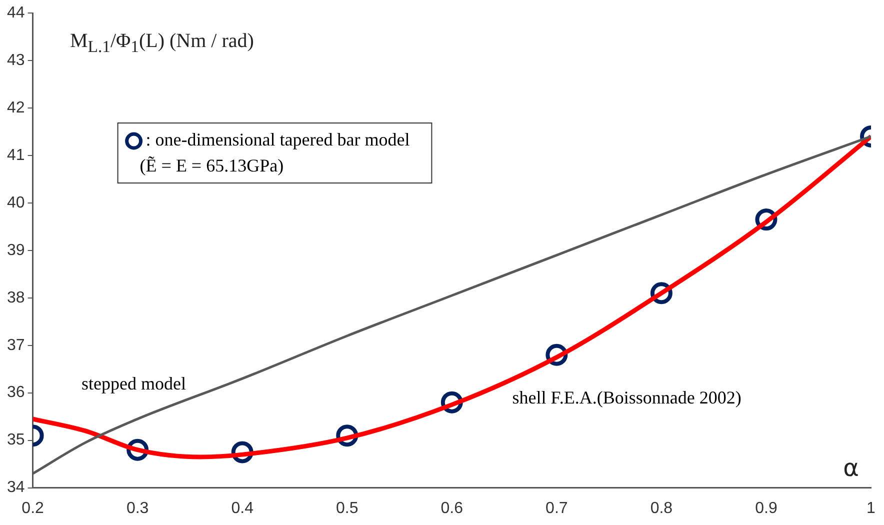 This screenshot has width=884, height=525. Describe the element at coordinates (16, 440) in the screenshot. I see `y-tick-label: 35` at that location.